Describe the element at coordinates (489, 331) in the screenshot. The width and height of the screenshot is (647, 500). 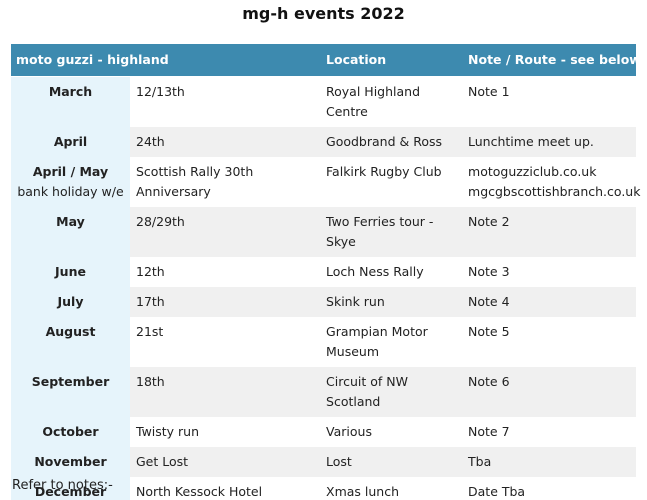
I see `note-text: Note 5` at that location.